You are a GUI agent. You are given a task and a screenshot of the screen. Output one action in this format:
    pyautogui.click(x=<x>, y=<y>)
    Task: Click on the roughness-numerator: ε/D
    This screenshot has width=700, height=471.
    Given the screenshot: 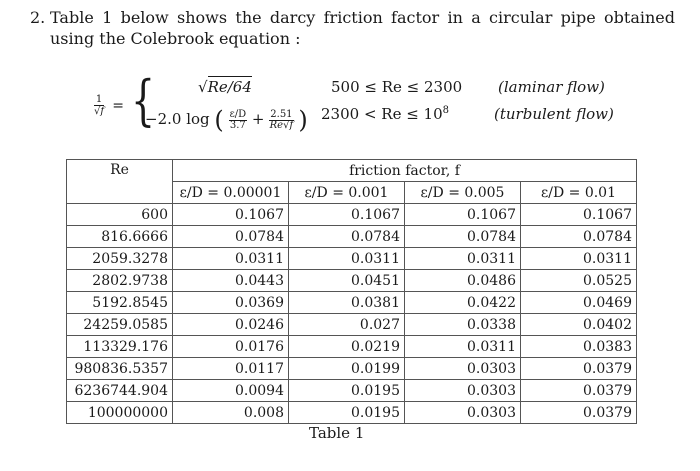 What is the action you would take?
    pyautogui.click(x=238, y=114)
    